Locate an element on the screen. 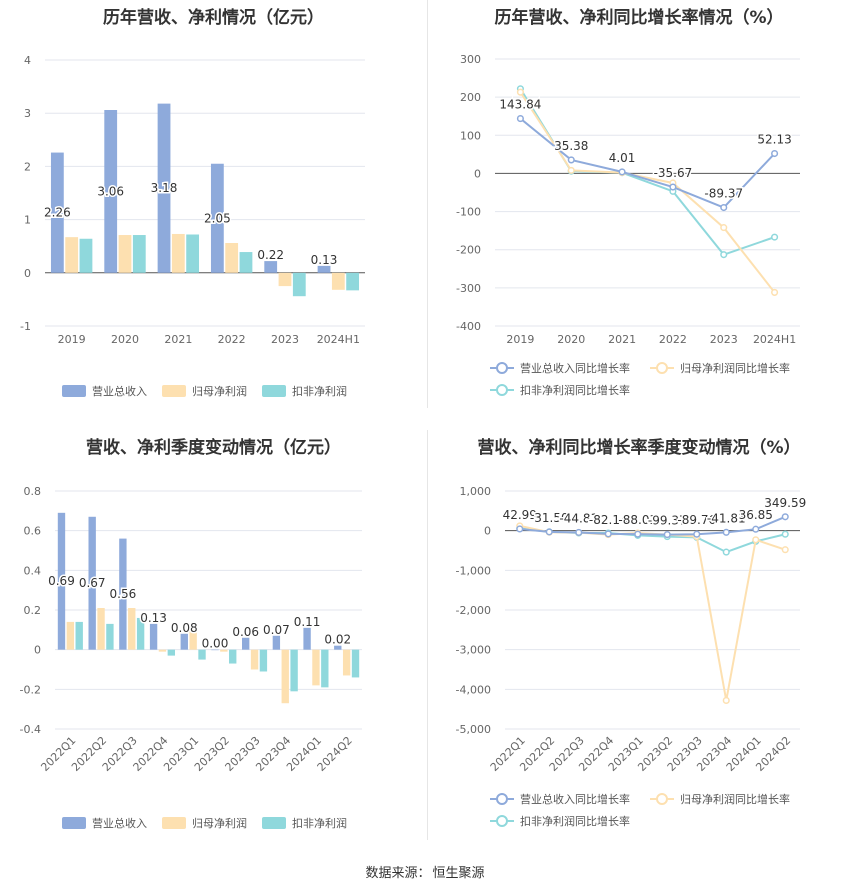  legend-label: 扣非净利润 is located at coordinates (319, 823).